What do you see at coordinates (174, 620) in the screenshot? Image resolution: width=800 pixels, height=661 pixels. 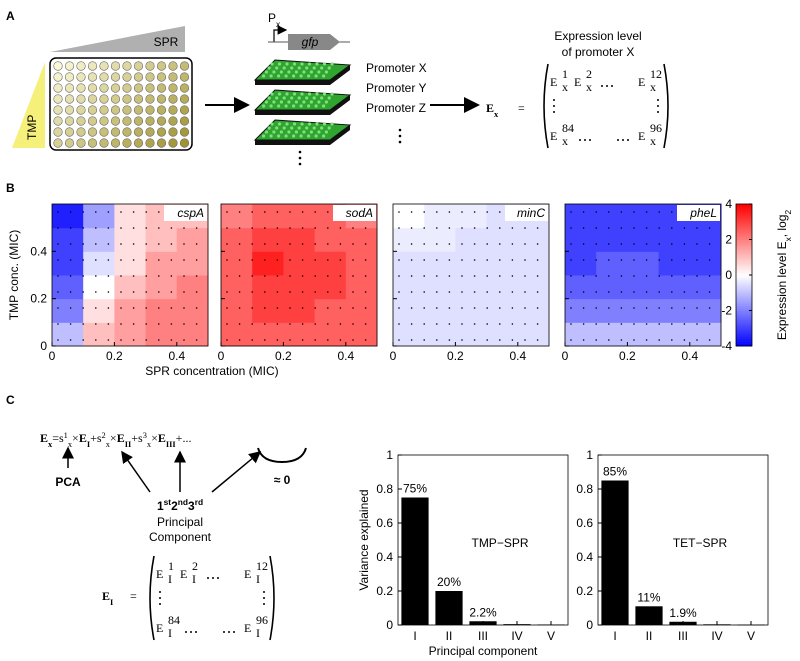 I see `matrix-sup: 84` at bounding box center [174, 620].